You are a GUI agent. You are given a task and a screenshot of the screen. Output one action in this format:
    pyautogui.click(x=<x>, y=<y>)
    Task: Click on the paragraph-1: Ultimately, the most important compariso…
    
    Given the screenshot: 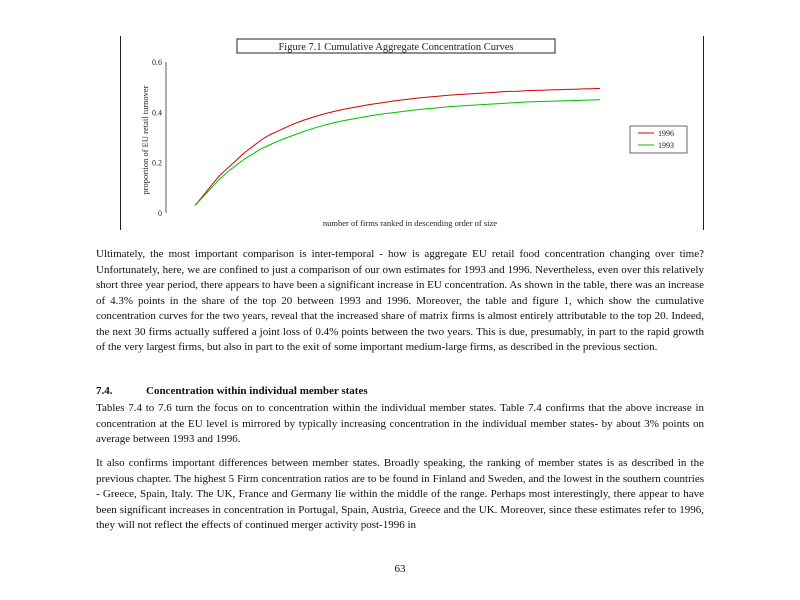 What is the action you would take?
    pyautogui.click(x=400, y=300)
    